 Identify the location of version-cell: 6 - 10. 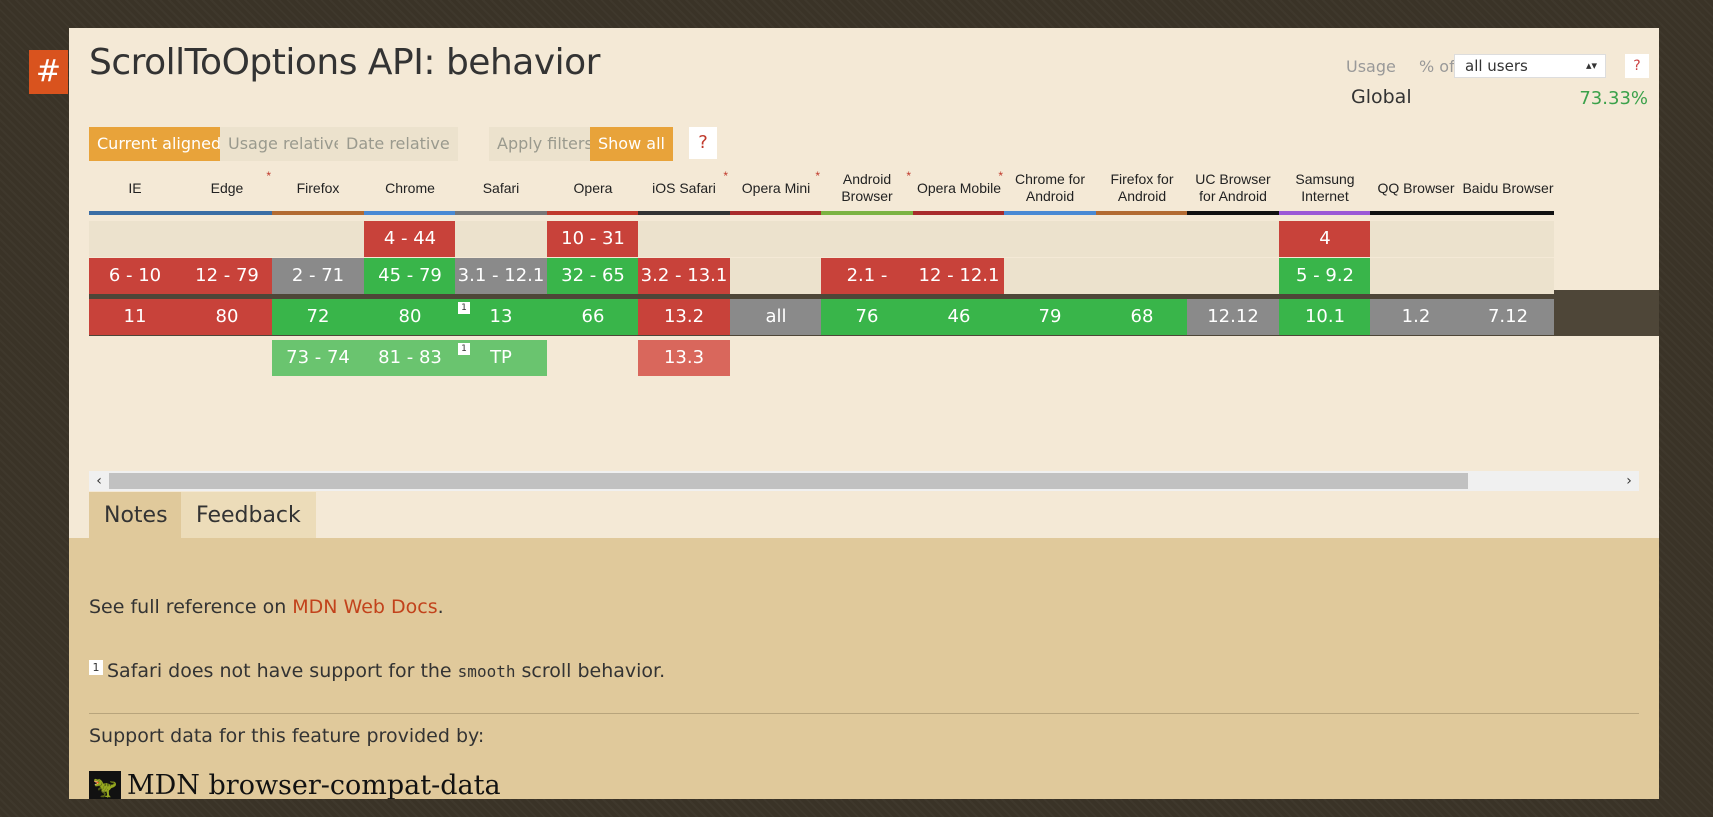
(135, 276).